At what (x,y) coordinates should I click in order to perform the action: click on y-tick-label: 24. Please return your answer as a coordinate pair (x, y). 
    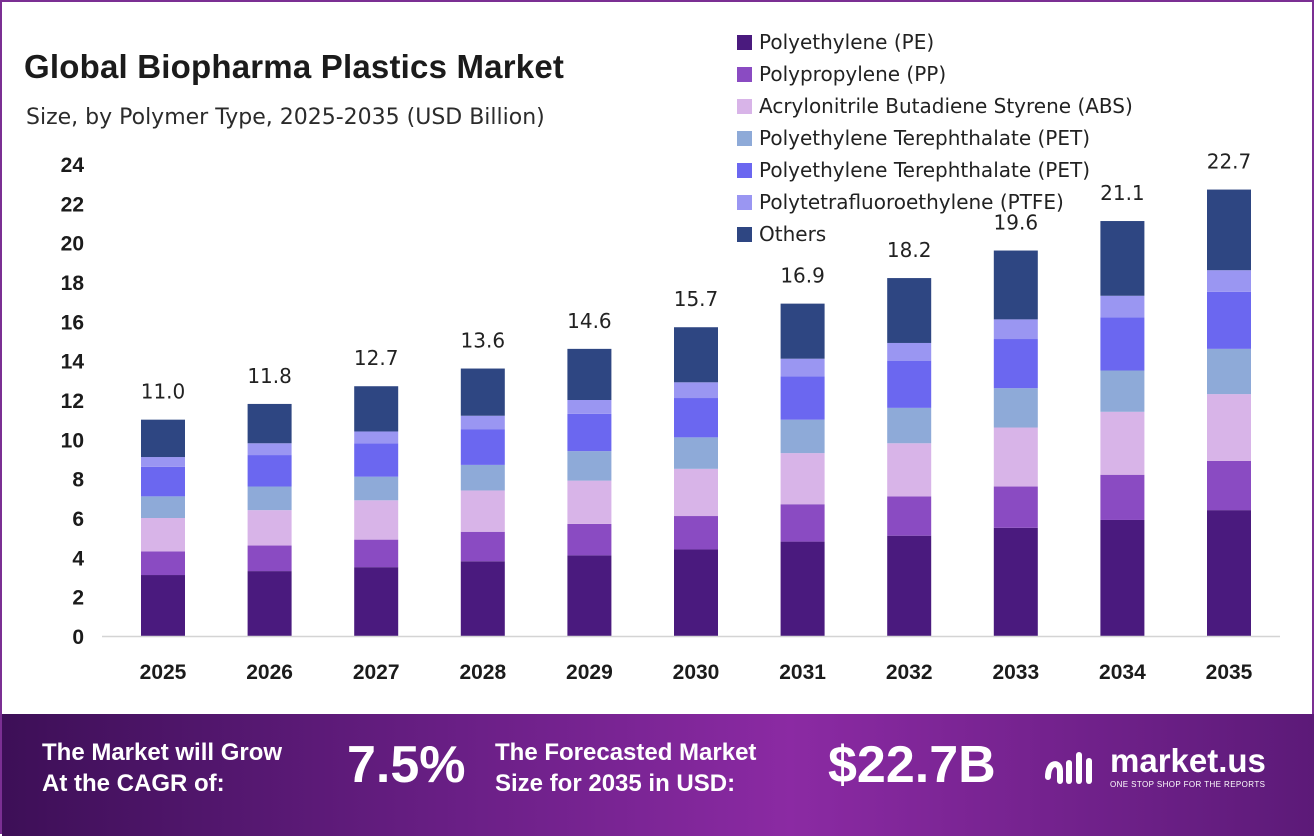
    Looking at the image, I should click on (73, 165).